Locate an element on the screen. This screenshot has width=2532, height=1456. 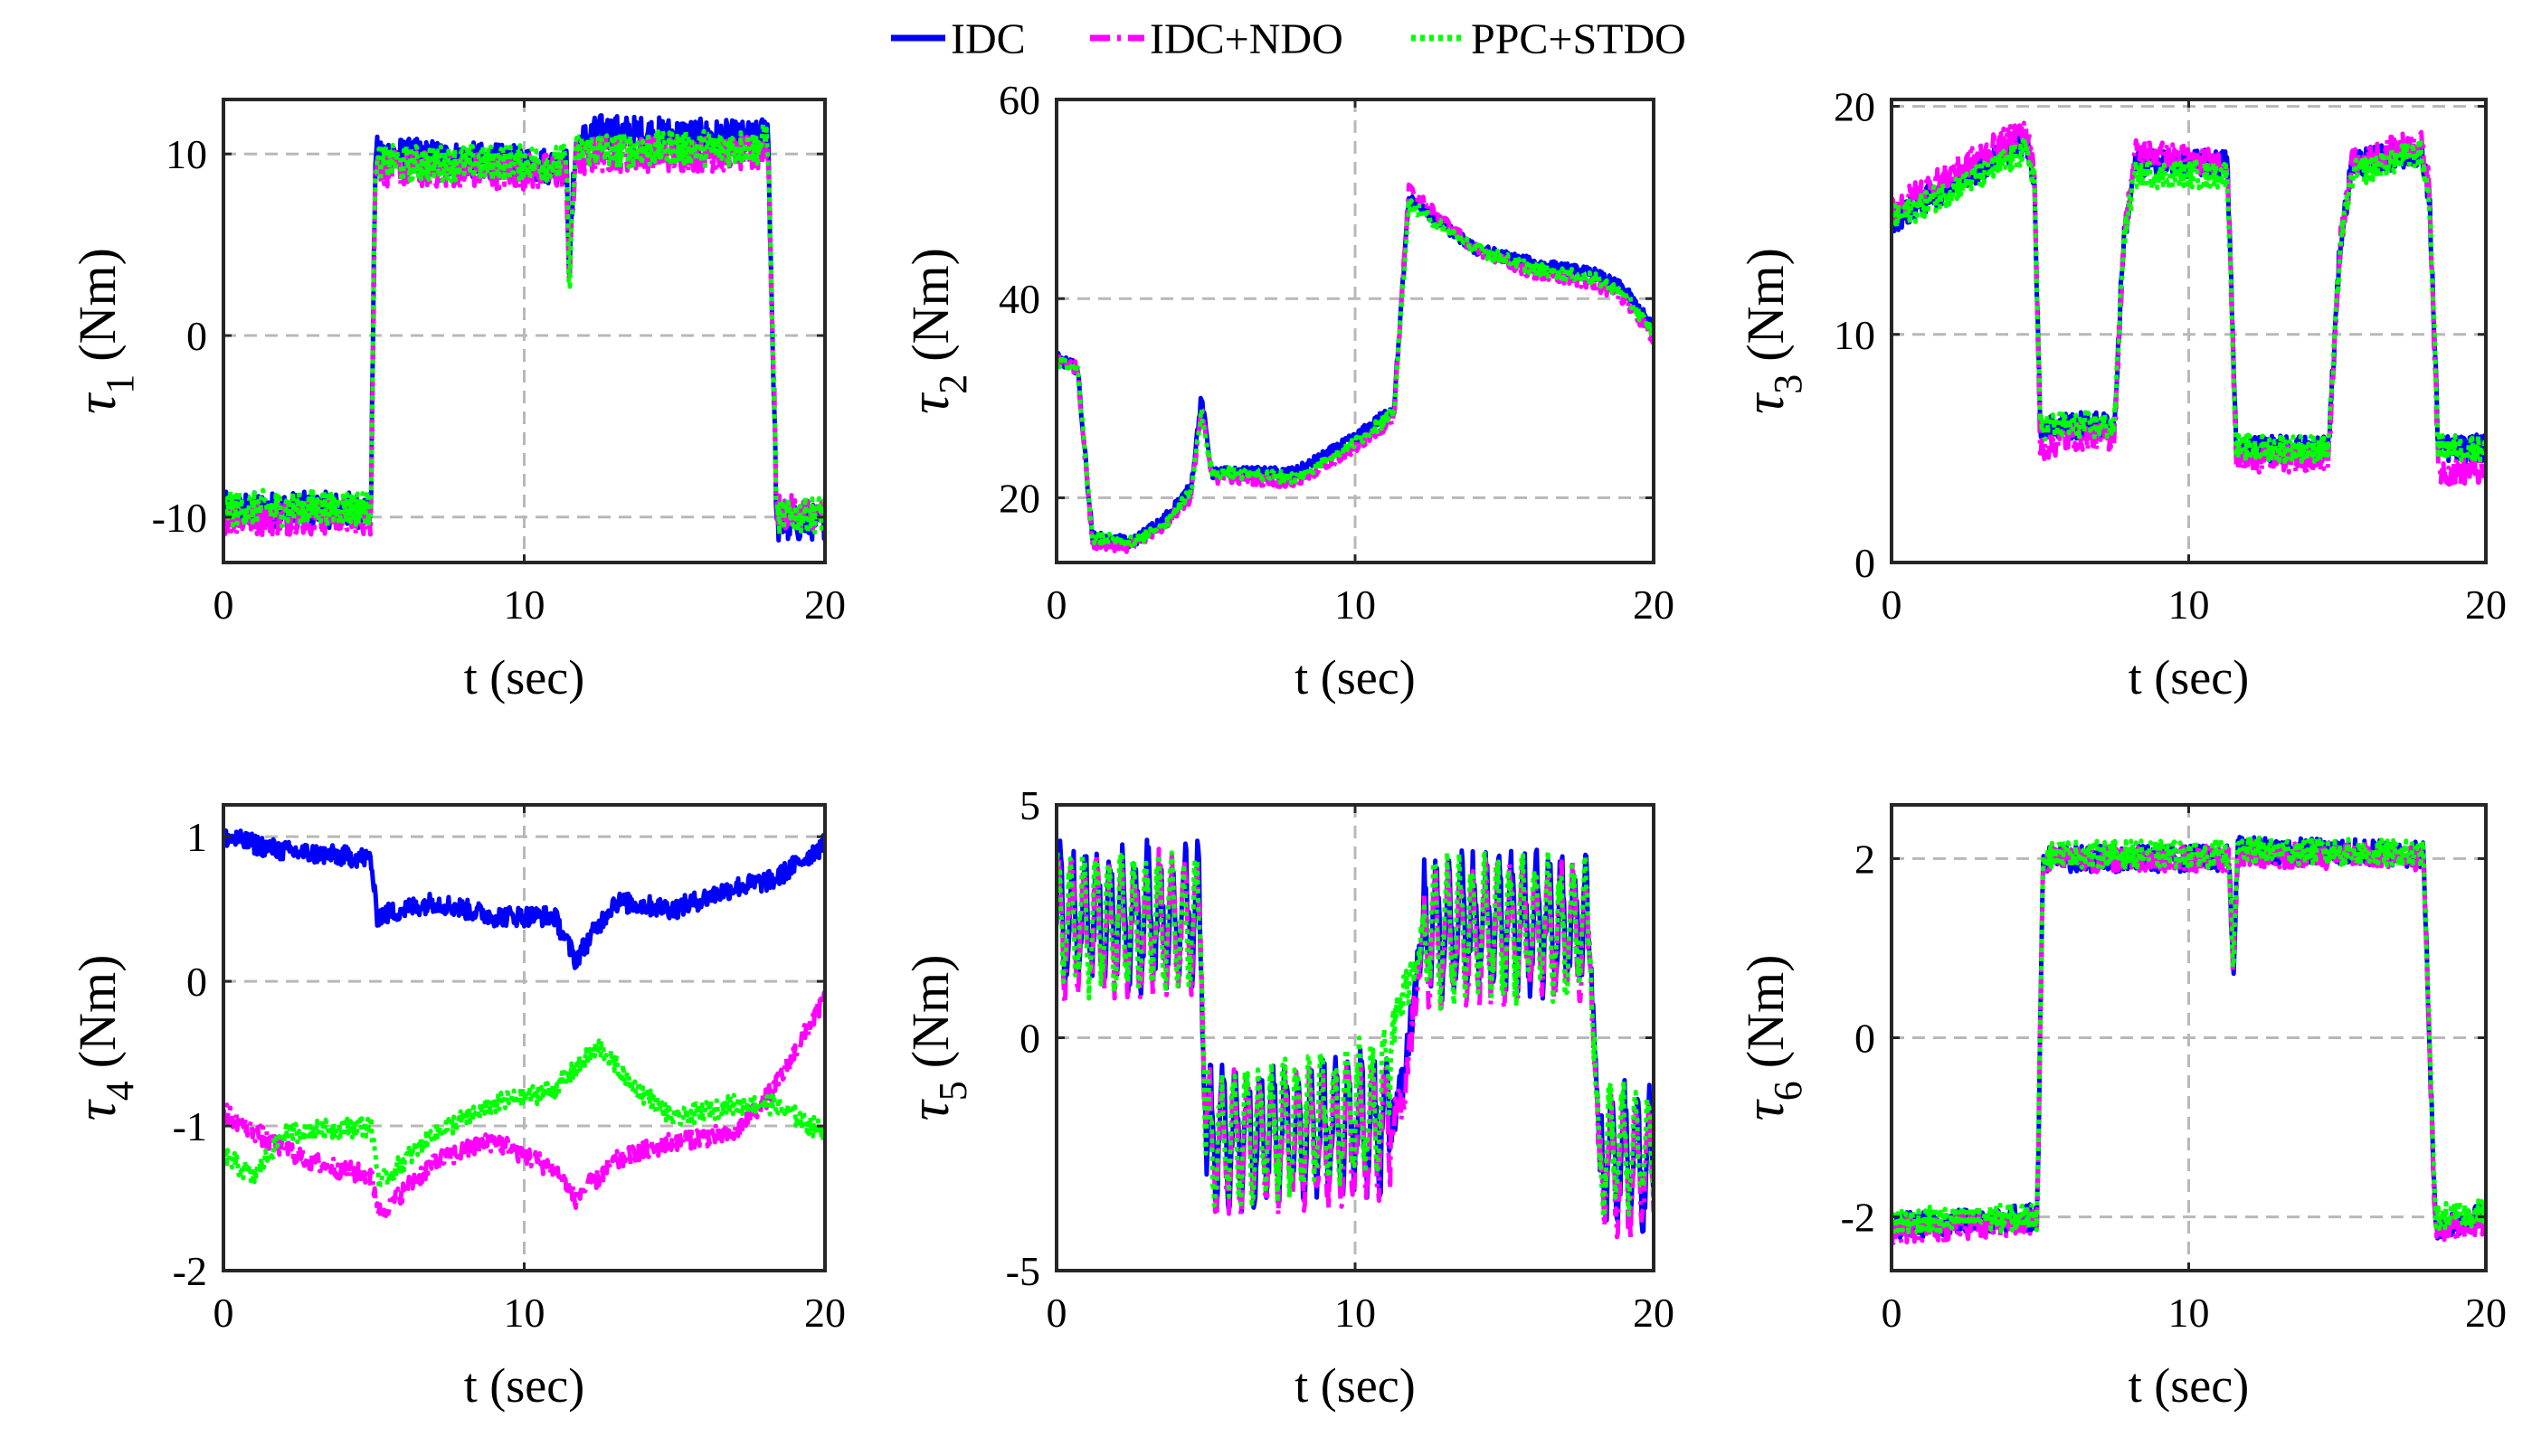
y-axis-label: τ2 (Nm) is located at coordinates (937, 331).